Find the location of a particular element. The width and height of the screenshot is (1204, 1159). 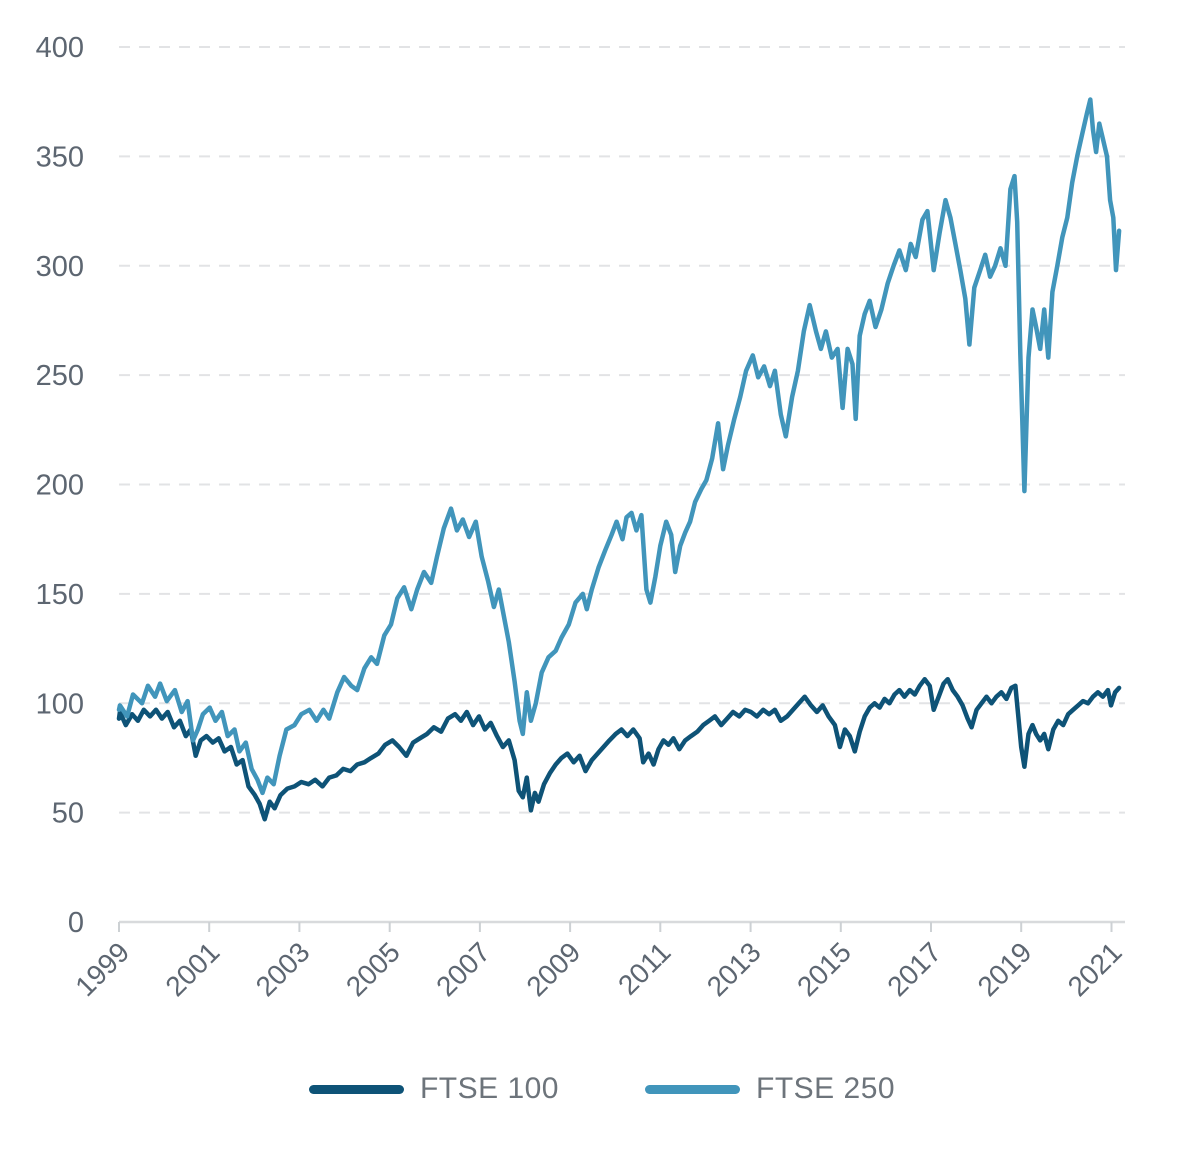

svg-text: 50 is located at coordinates (68, 814).